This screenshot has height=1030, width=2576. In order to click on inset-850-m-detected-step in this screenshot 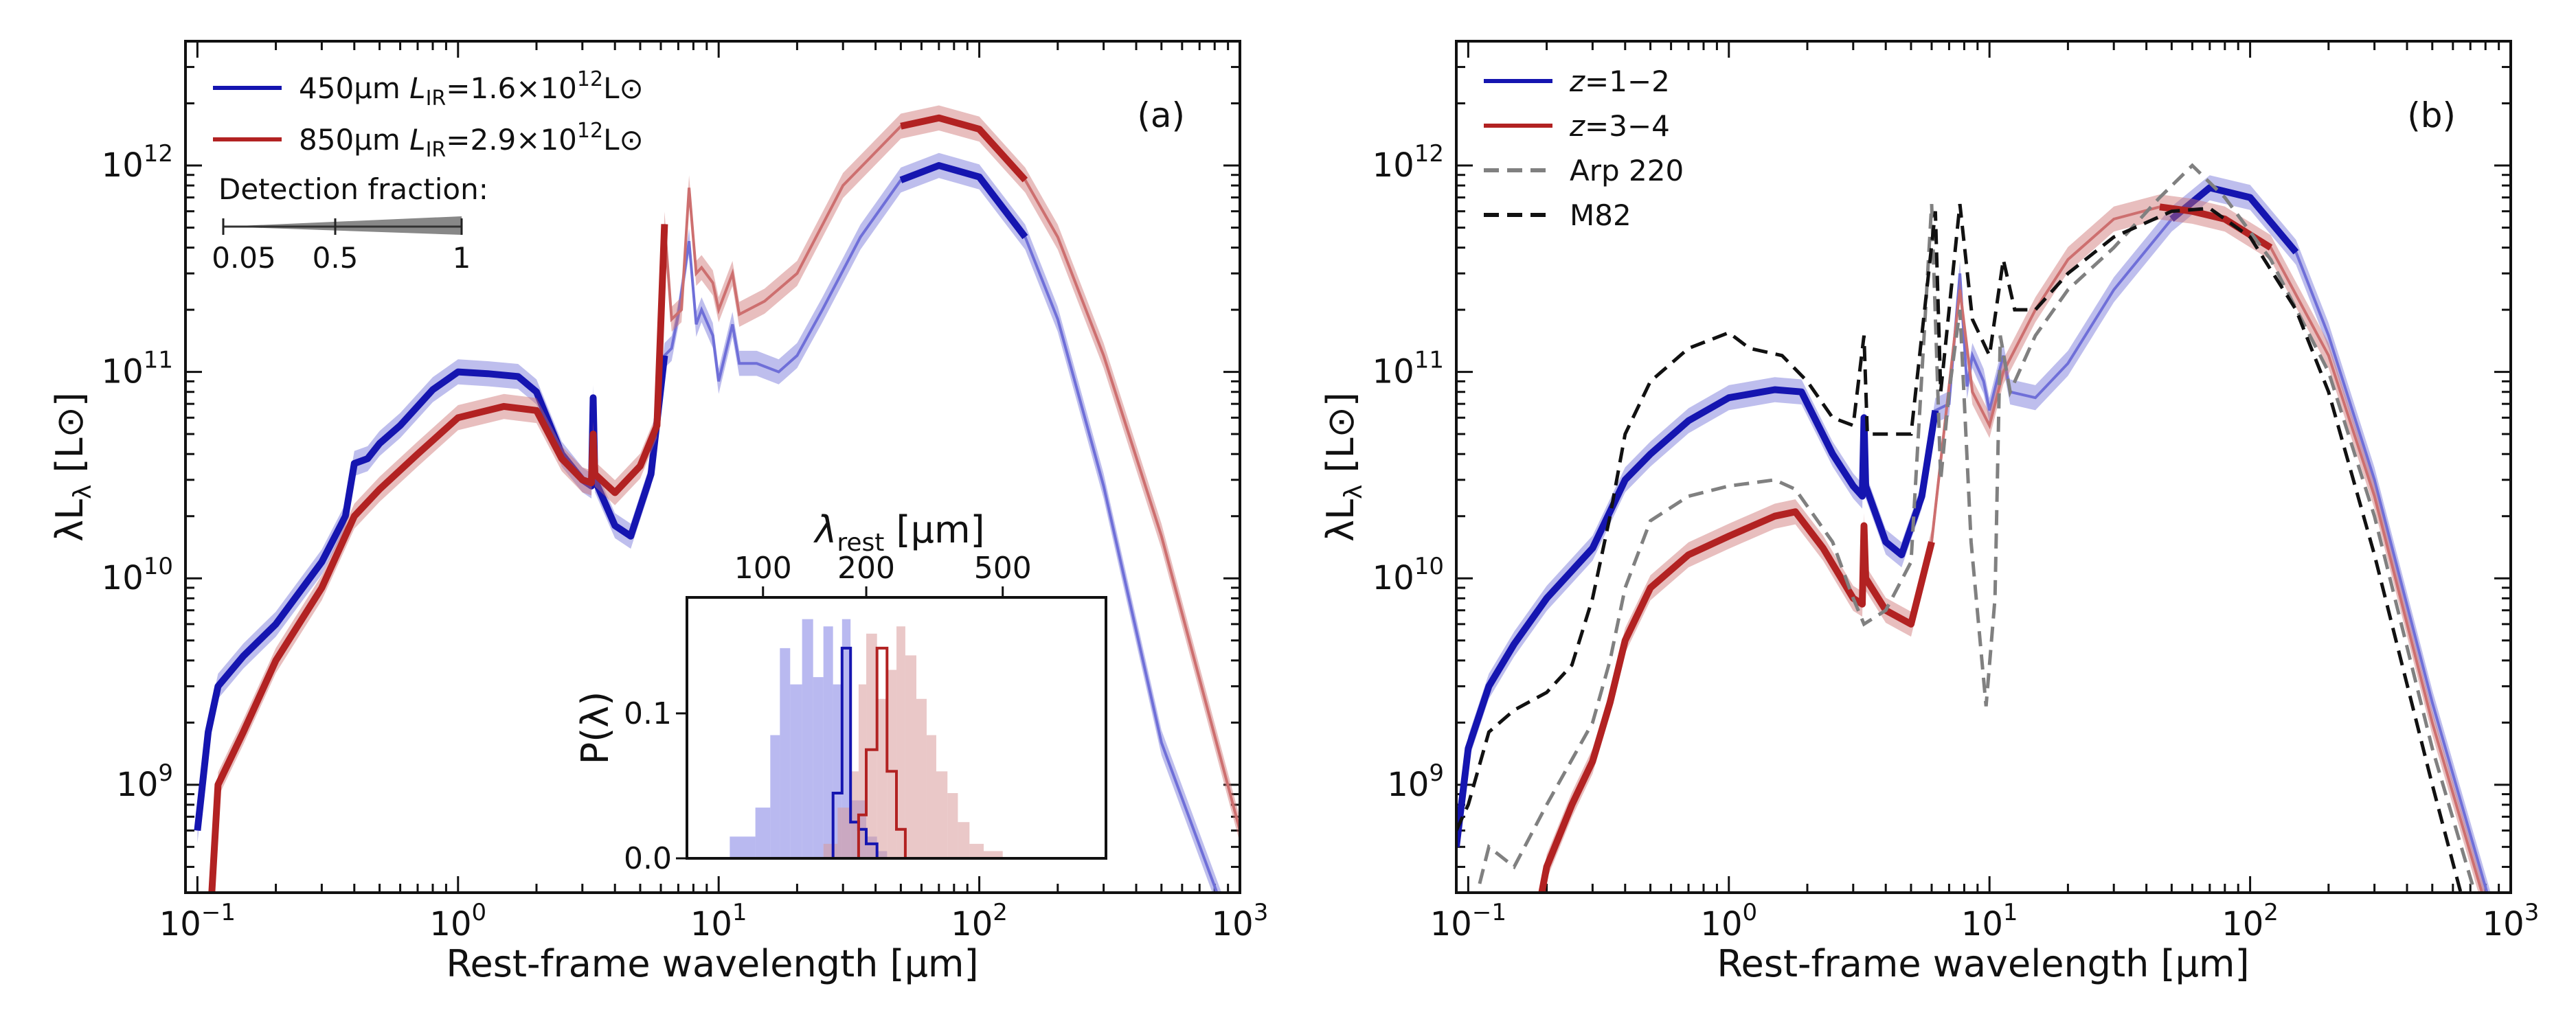, I will do `click(882, 752)`.